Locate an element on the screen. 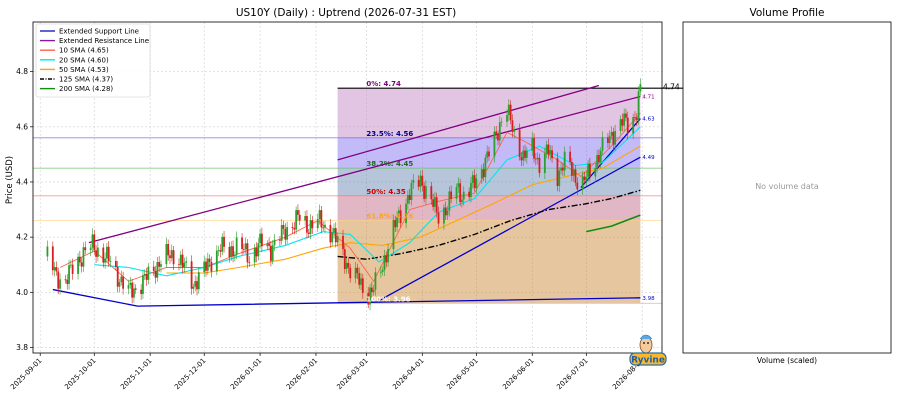 The width and height of the screenshot is (900, 400). support-line is located at coordinates (346, 297).